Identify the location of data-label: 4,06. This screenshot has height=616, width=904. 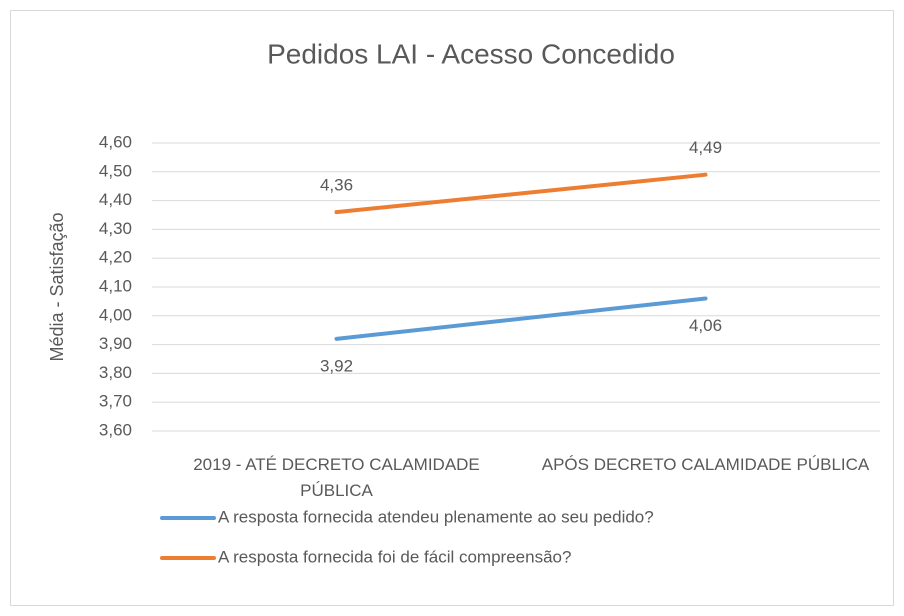
(705, 325).